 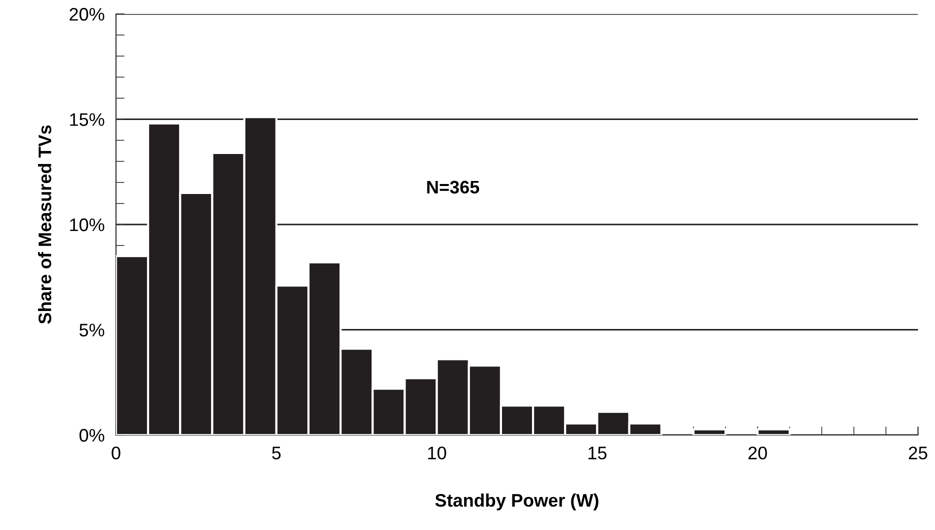 I want to click on y-tick-label: 0%, so click(x=92, y=435).